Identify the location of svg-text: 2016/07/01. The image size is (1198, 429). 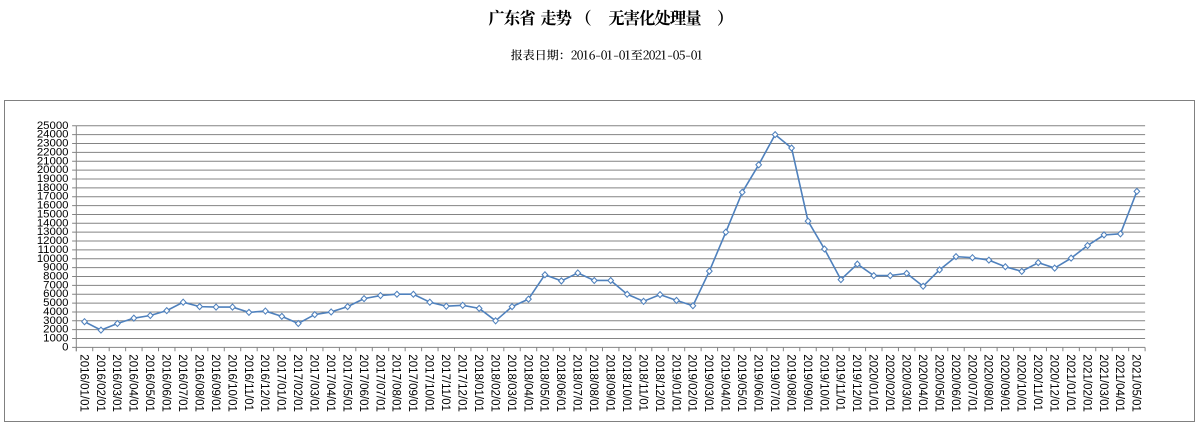
(182, 383).